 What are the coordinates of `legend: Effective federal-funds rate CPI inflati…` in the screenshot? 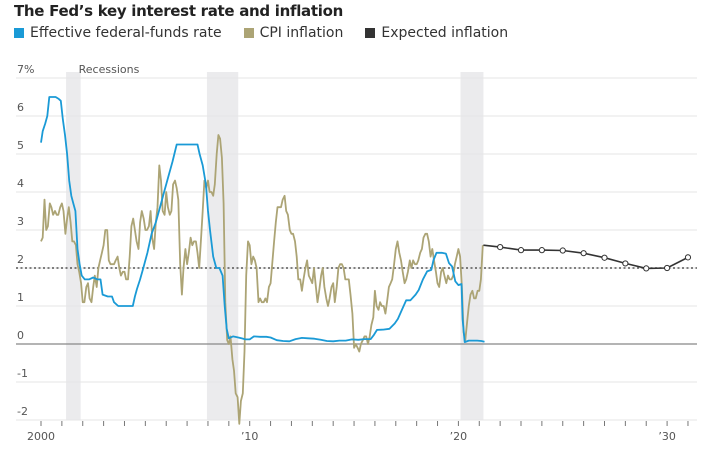 It's located at (261, 33).